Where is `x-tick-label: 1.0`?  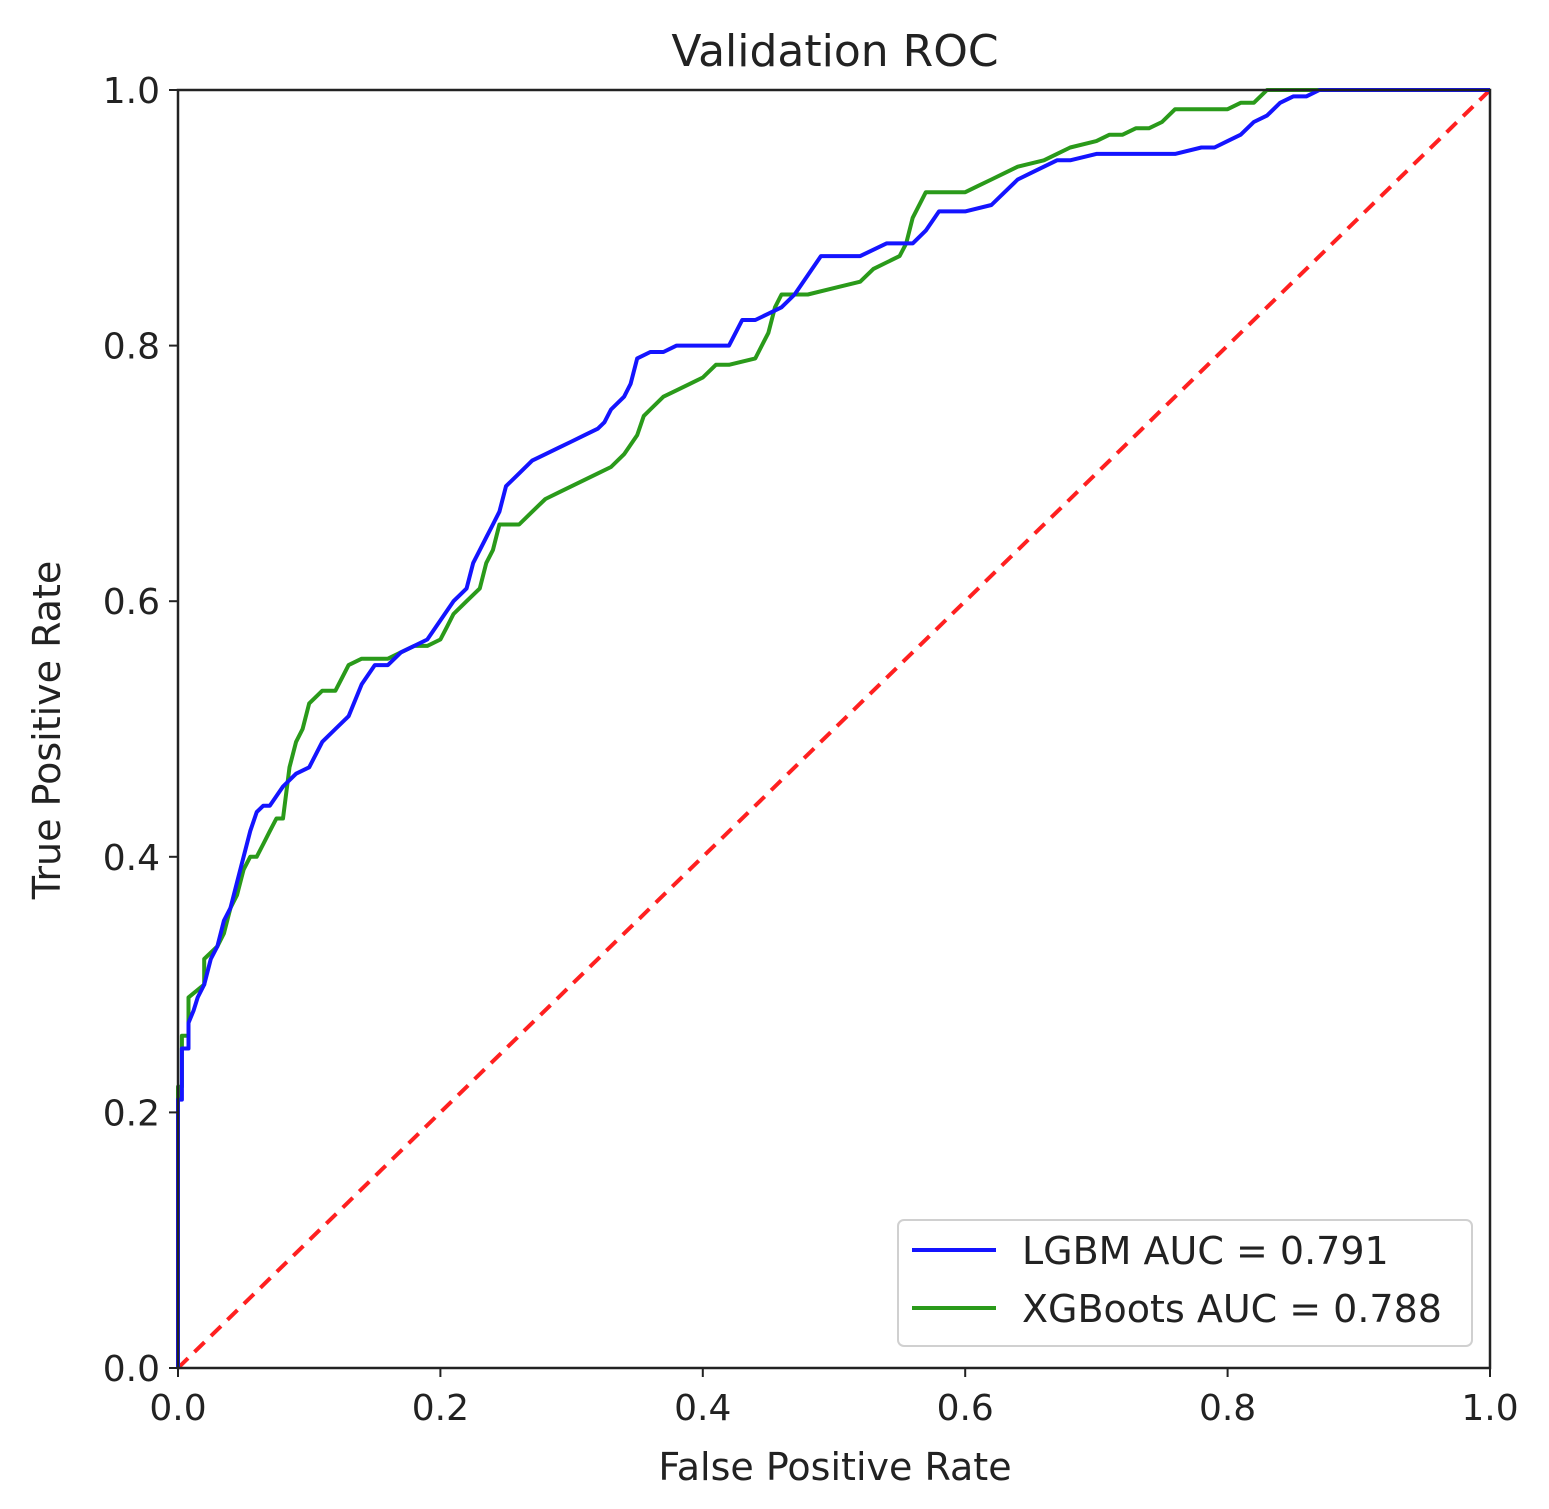 x-tick-label: 1.0 is located at coordinates (1489, 1408).